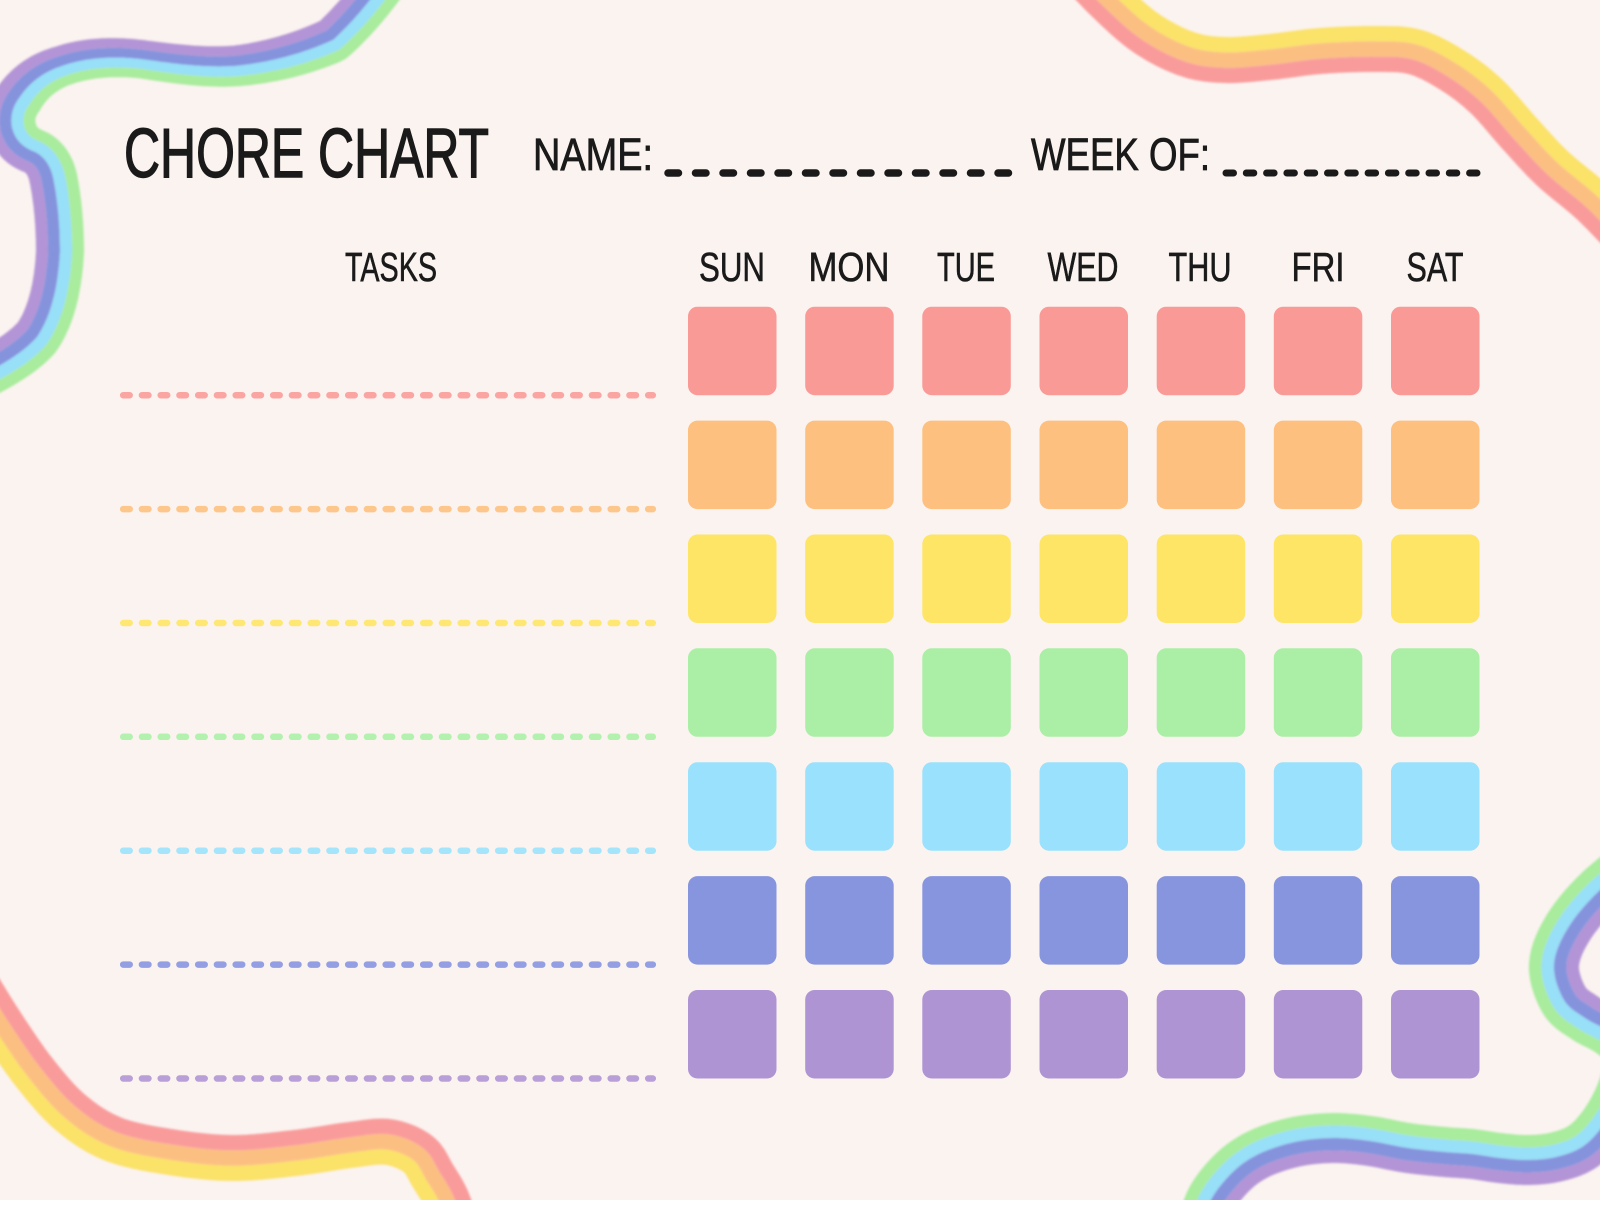  What do you see at coordinates (1120, 154) in the screenshot?
I see `svg-text: WEEK OF:` at bounding box center [1120, 154].